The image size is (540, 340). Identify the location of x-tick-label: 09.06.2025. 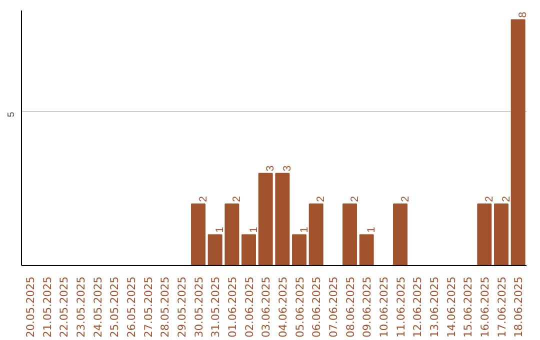
(367, 307).